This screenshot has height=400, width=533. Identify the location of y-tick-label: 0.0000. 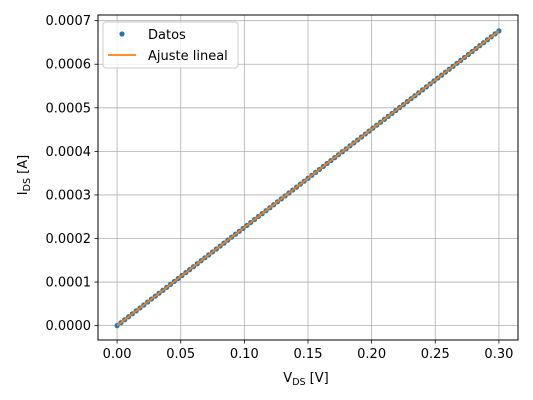
(69, 326).